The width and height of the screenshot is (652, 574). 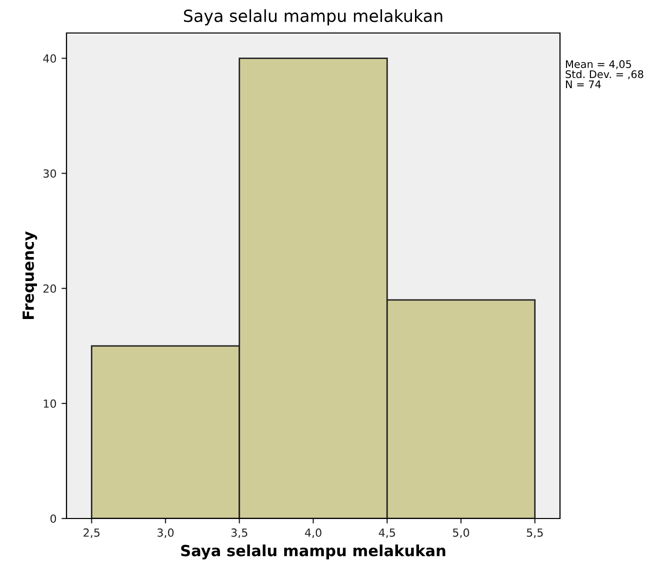 What do you see at coordinates (605, 74) in the screenshot?
I see `text: Mean = 4,05 Std. Dev. = ,68 N = 74` at bounding box center [605, 74].